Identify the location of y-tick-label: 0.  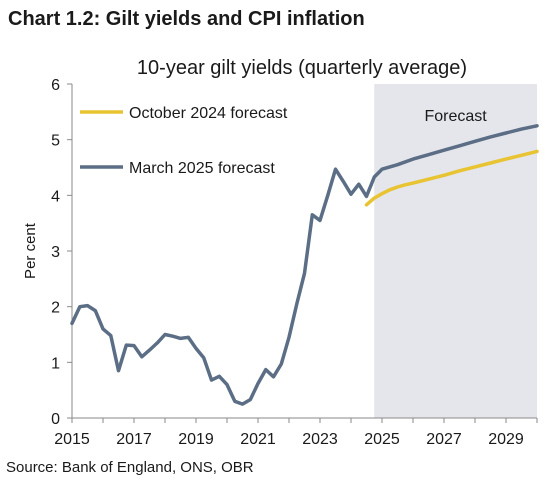
(55, 419).